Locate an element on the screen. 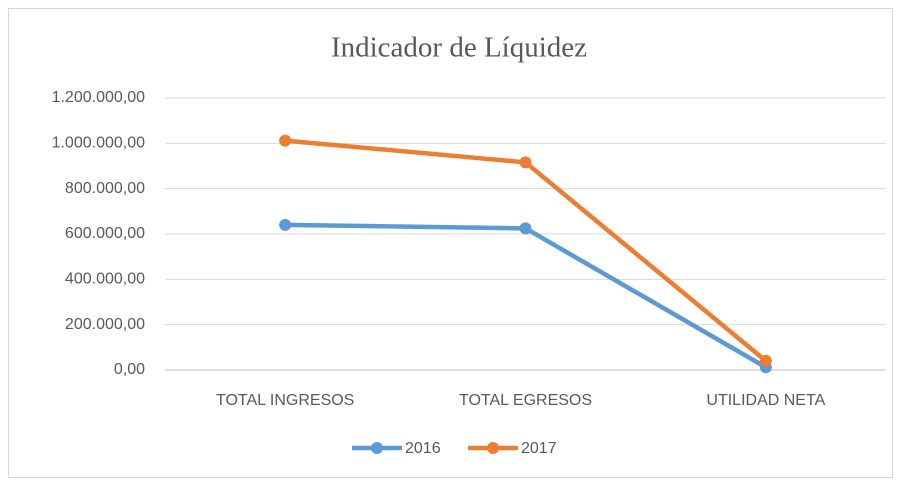  chart-title: Indicador de Líquidez is located at coordinates (459, 48).